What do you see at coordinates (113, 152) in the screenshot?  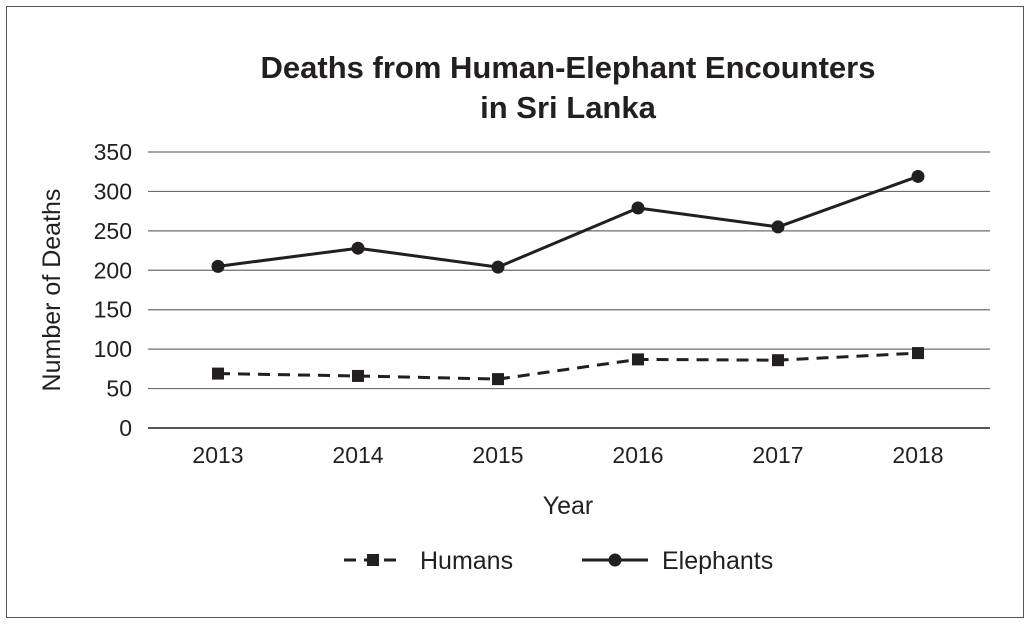 I see `y-tick-label: 350` at bounding box center [113, 152].